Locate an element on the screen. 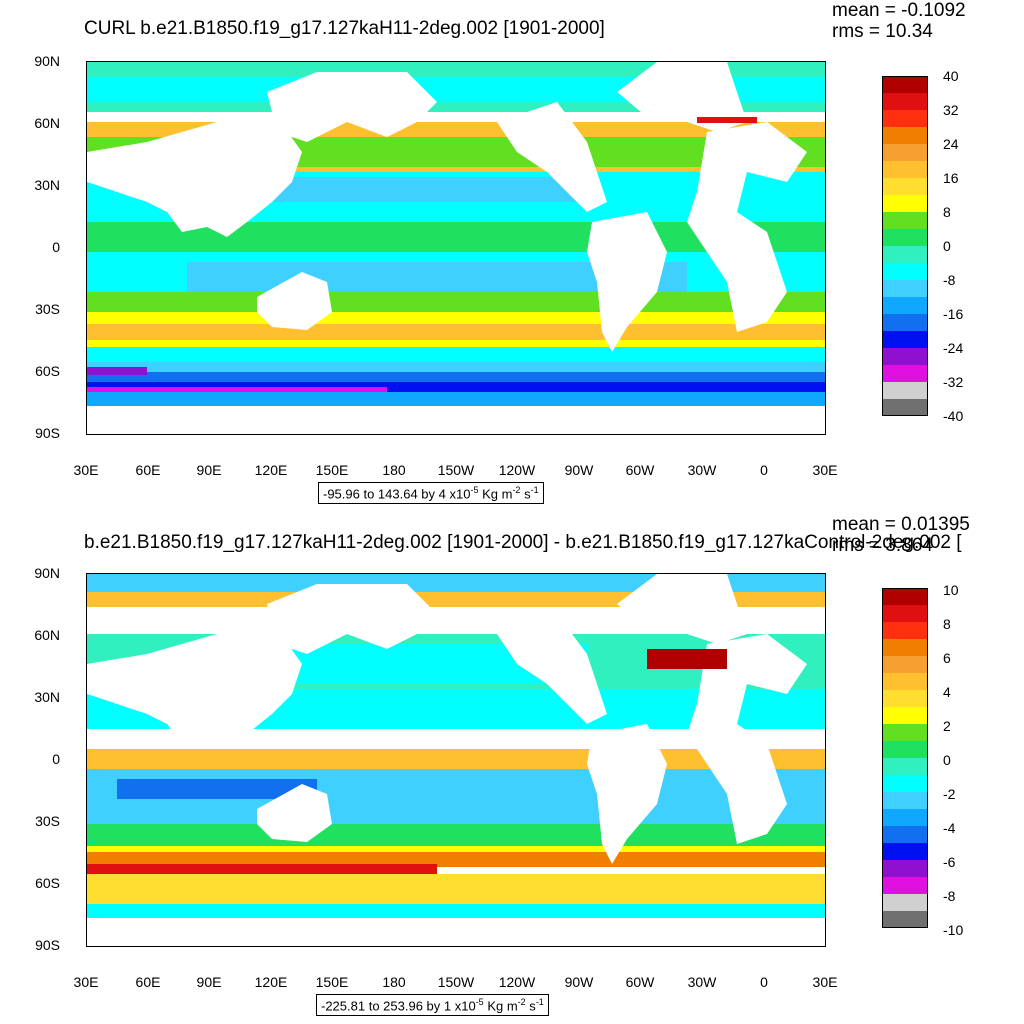 This screenshot has width=1024, height=1024. mean-value: mean = -0.1092 is located at coordinates (899, 10).